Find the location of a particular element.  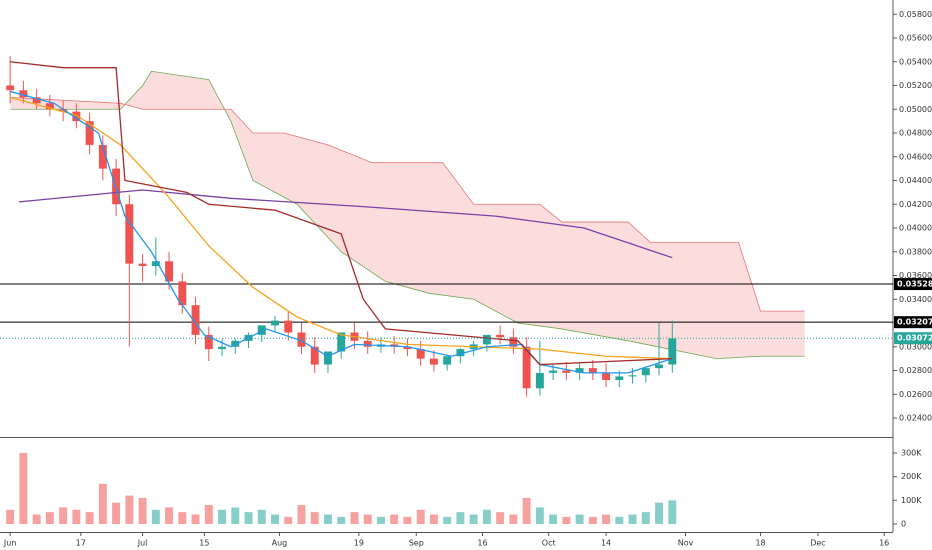

x-tick-label: Jul is located at coordinates (142, 543).